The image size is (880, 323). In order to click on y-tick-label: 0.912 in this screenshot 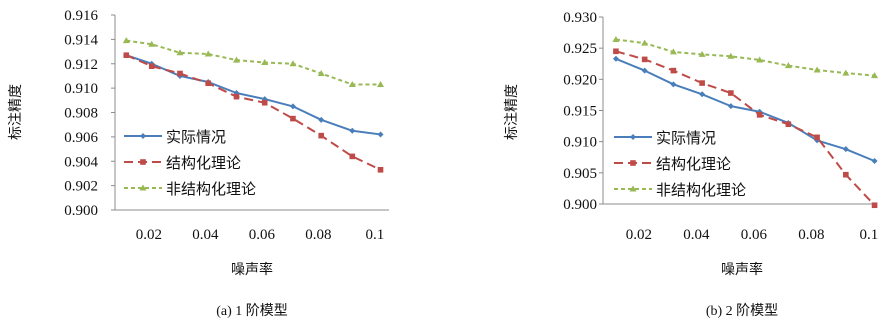, I will do `click(81, 65)`.